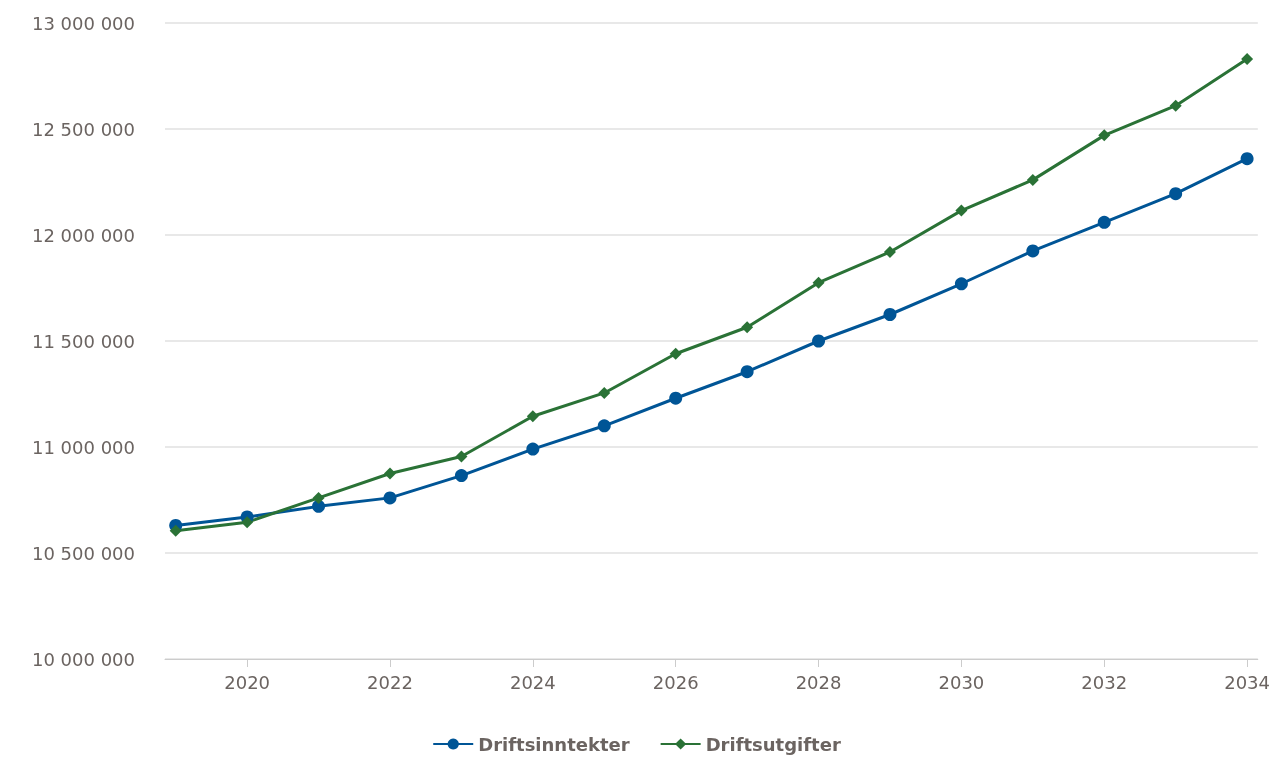  I want to click on x-tick-label: 2026, so click(675, 682).